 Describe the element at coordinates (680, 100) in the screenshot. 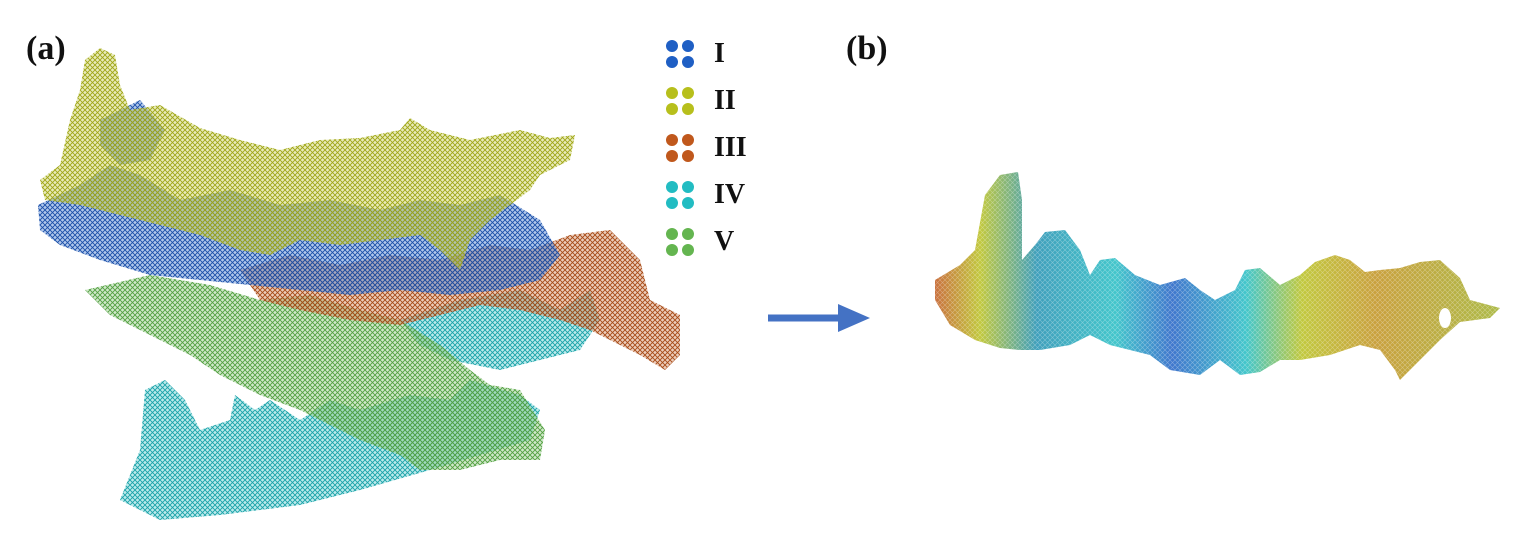

I see `legend-swatch-ii` at that location.